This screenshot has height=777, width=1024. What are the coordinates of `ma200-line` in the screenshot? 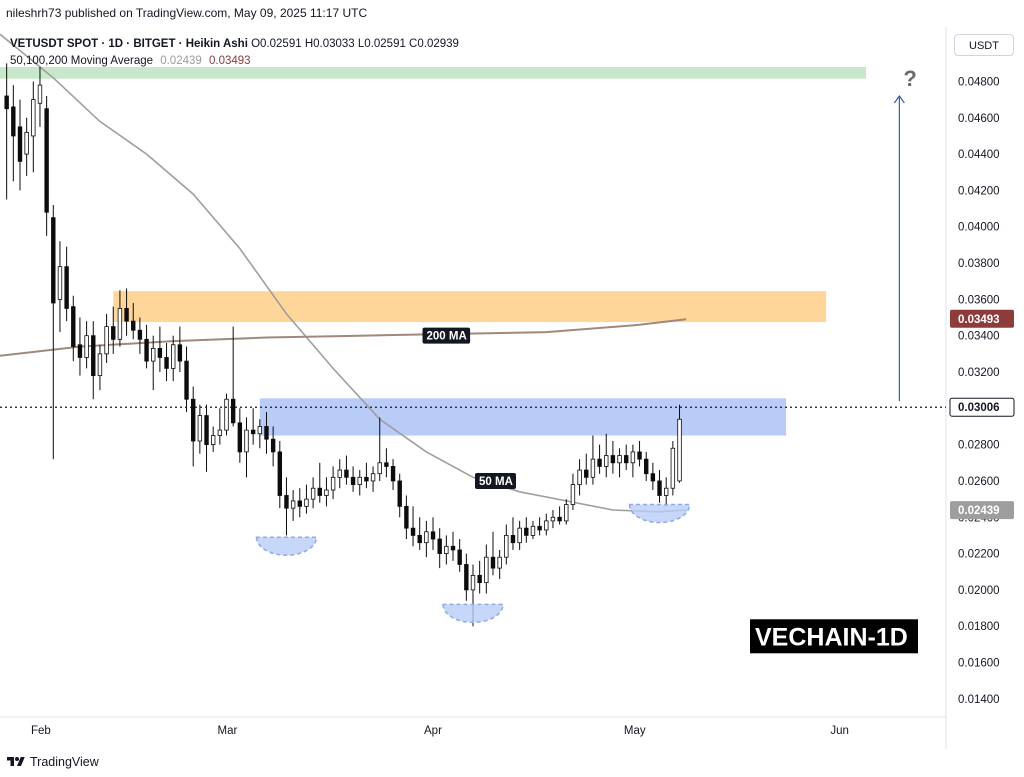 It's located at (343, 337).